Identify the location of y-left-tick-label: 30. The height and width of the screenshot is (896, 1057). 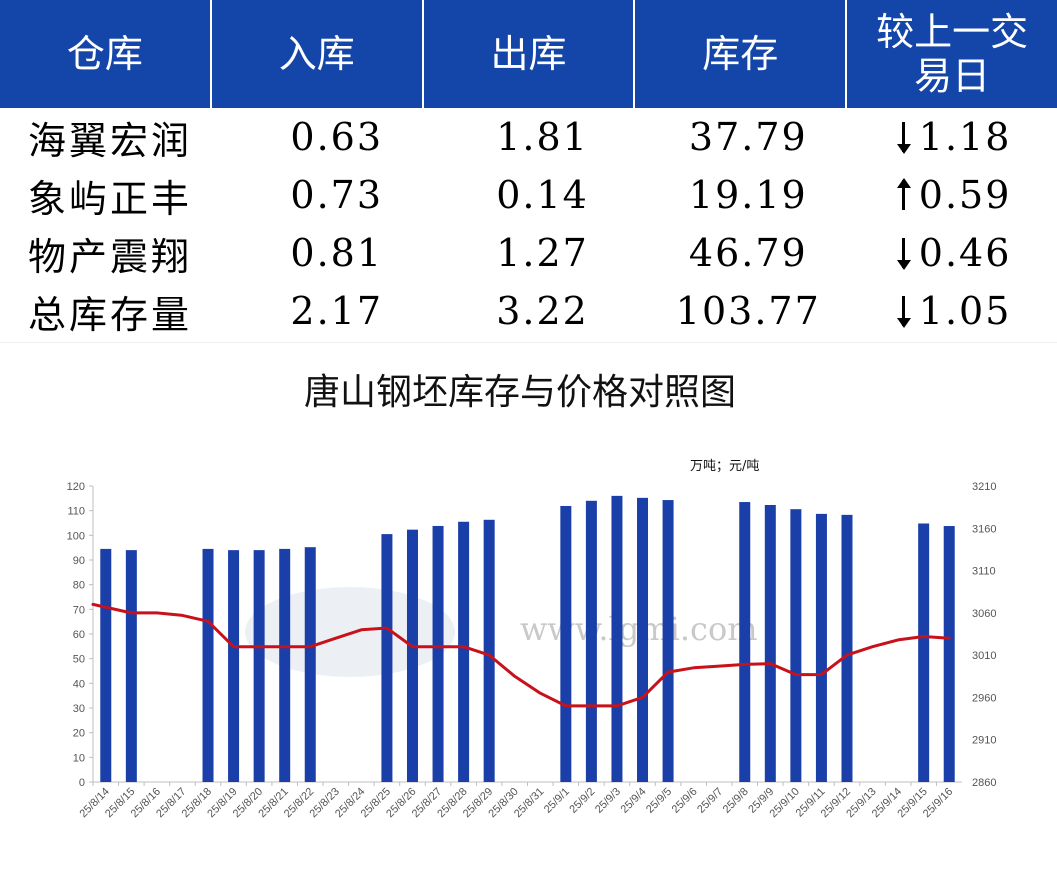
(79, 709).